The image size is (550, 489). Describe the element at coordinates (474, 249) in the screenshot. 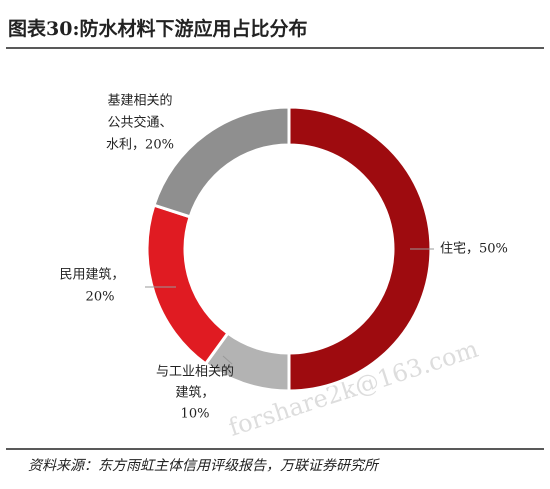

I see `data-label: 住宅，50%` at that location.